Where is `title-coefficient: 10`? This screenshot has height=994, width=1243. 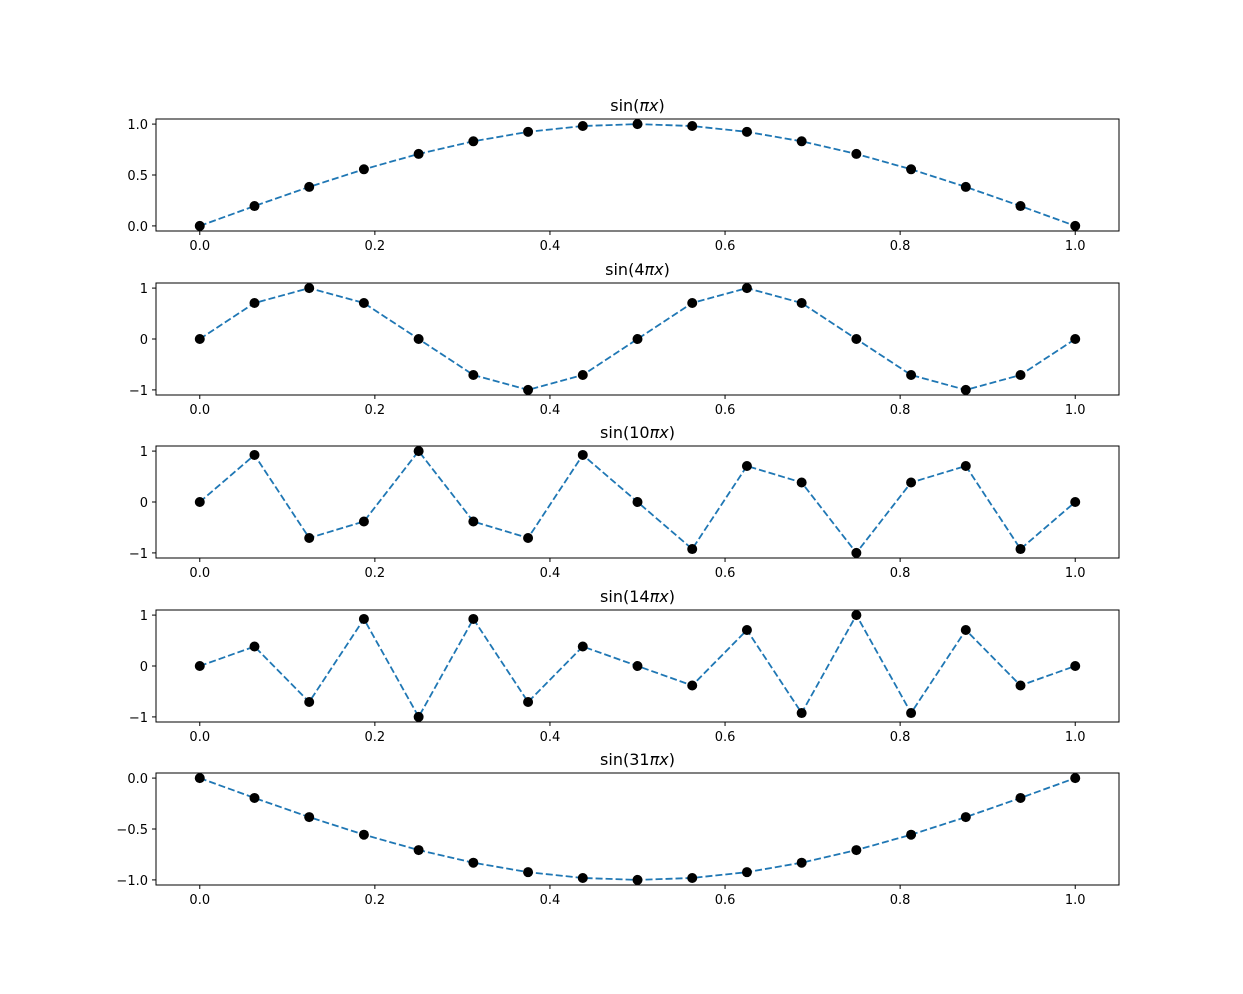
title-coefficient: 10 is located at coordinates (639, 432).